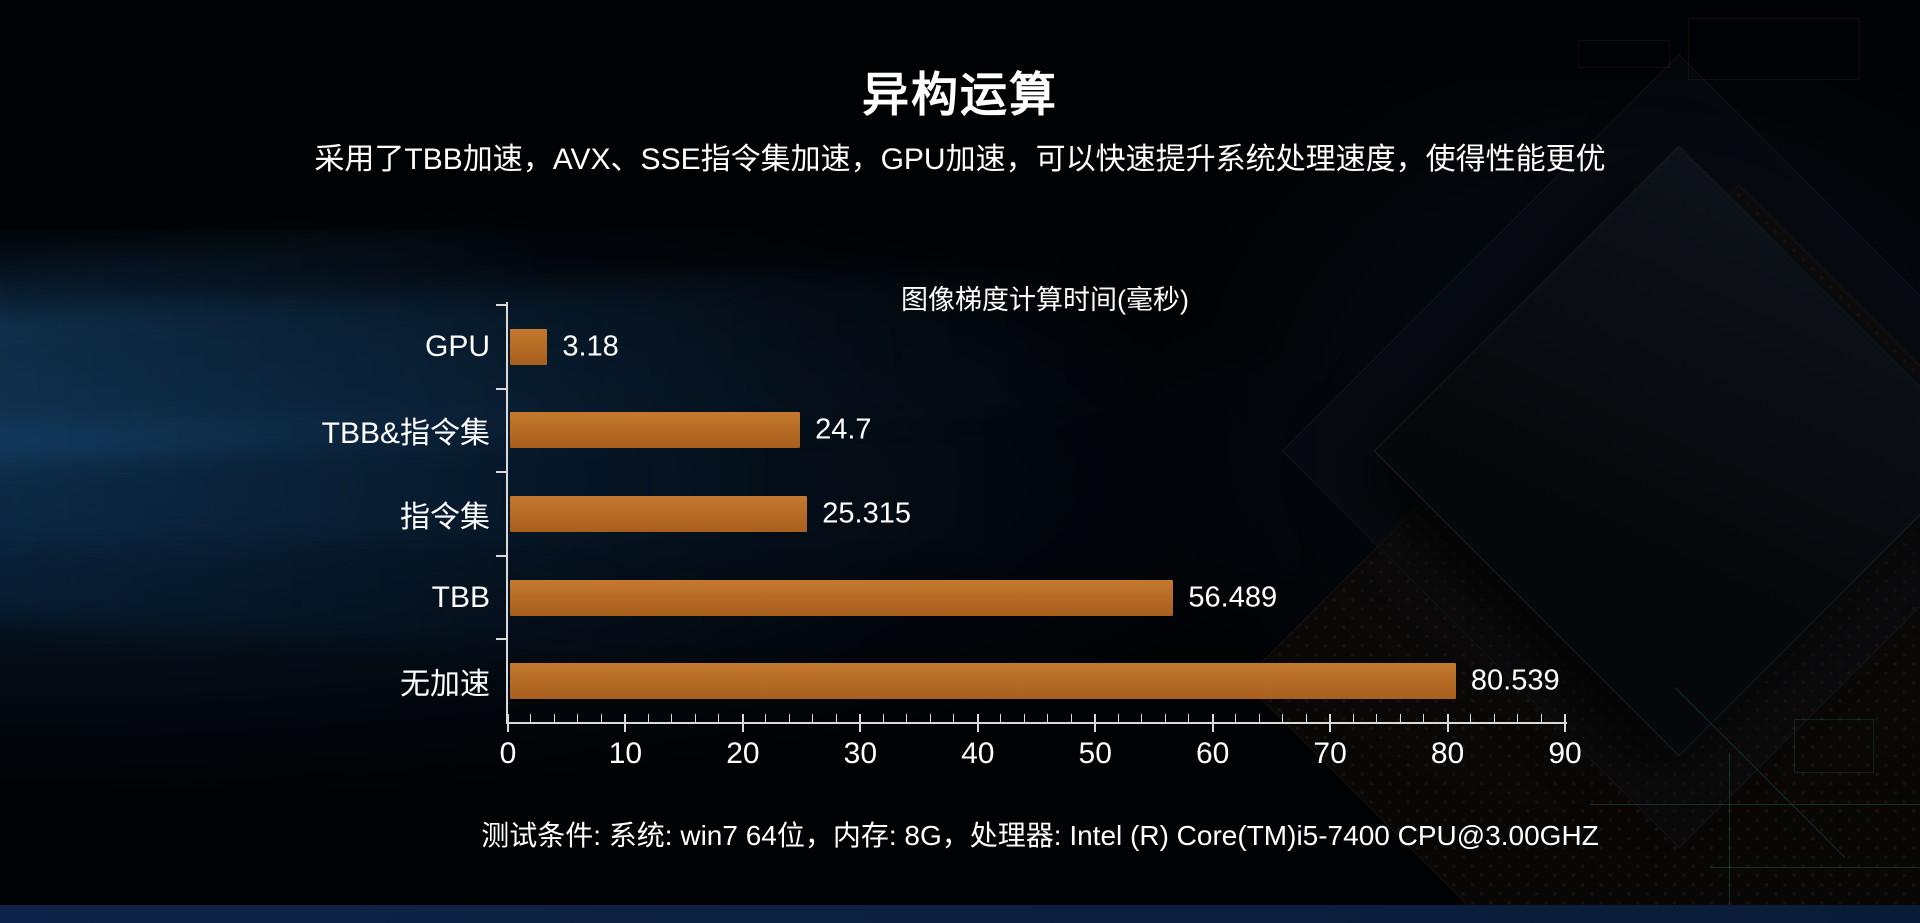  I want to click on category-label: GPU, so click(457, 346).